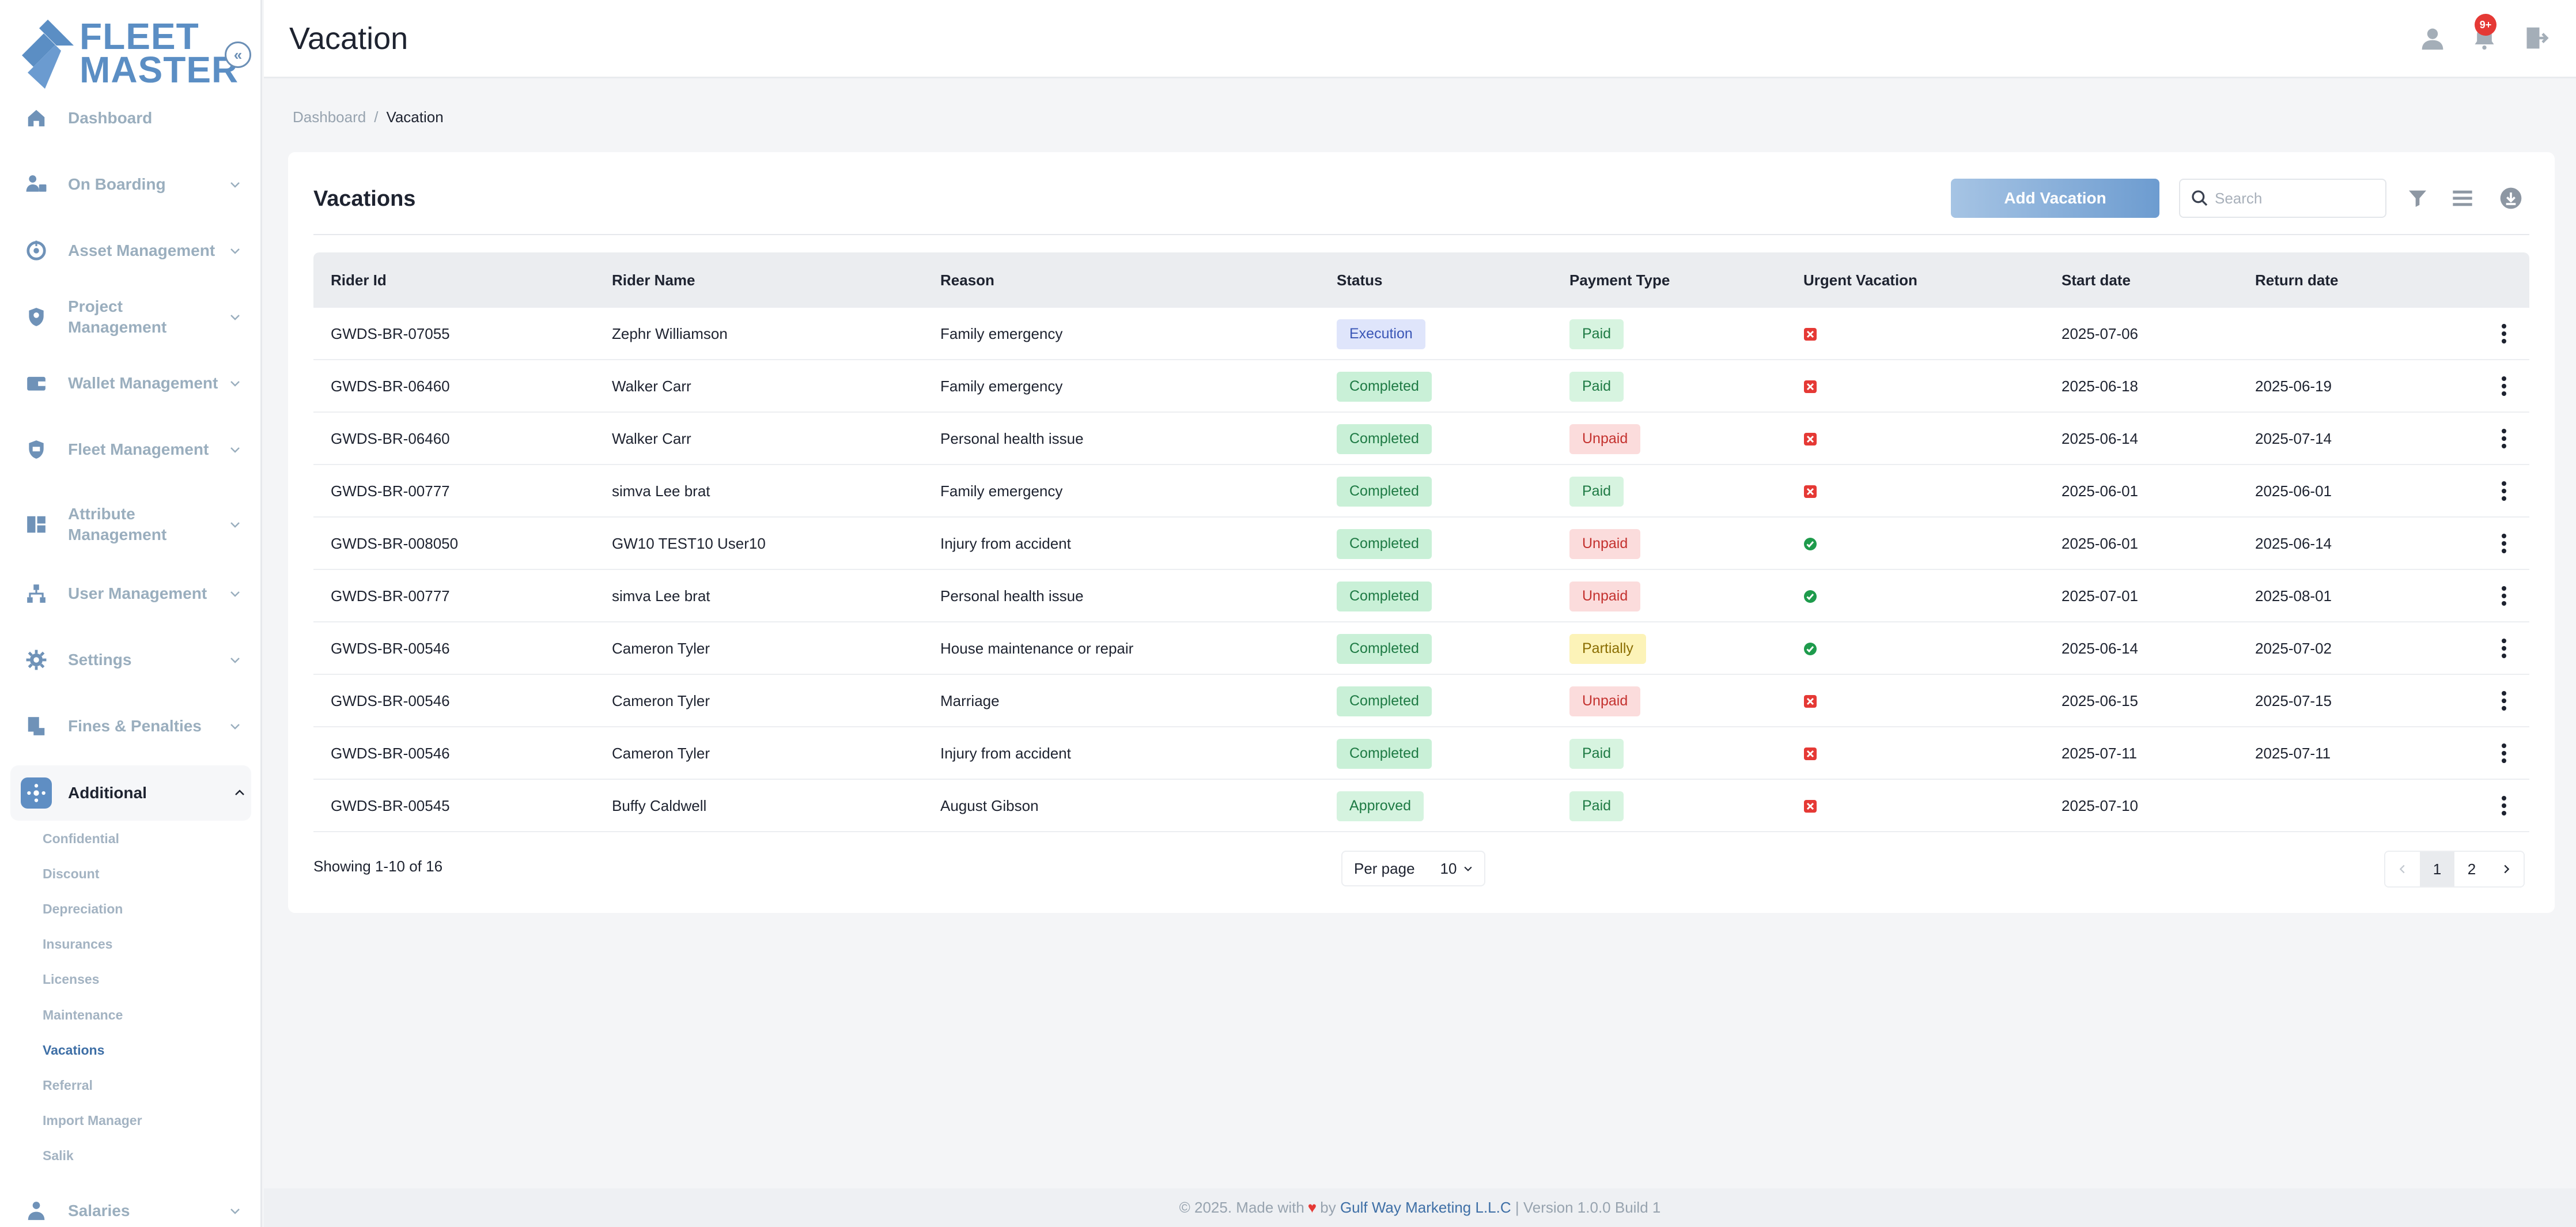  I want to click on column-header-reason: Reason, so click(967, 280).